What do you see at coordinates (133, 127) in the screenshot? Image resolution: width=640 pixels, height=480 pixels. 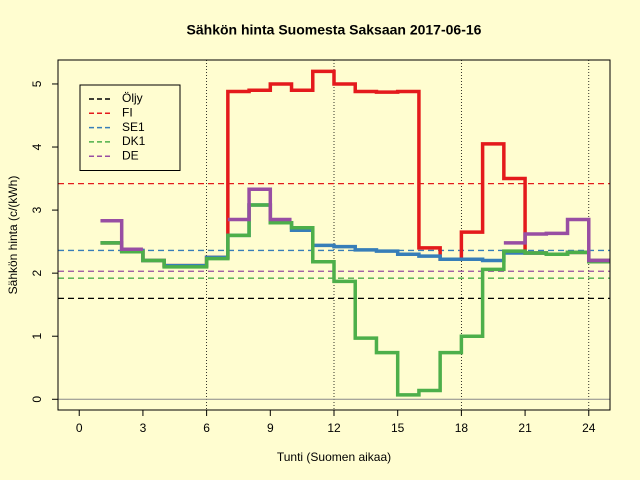 I see `legend-label: SE1` at bounding box center [133, 127].